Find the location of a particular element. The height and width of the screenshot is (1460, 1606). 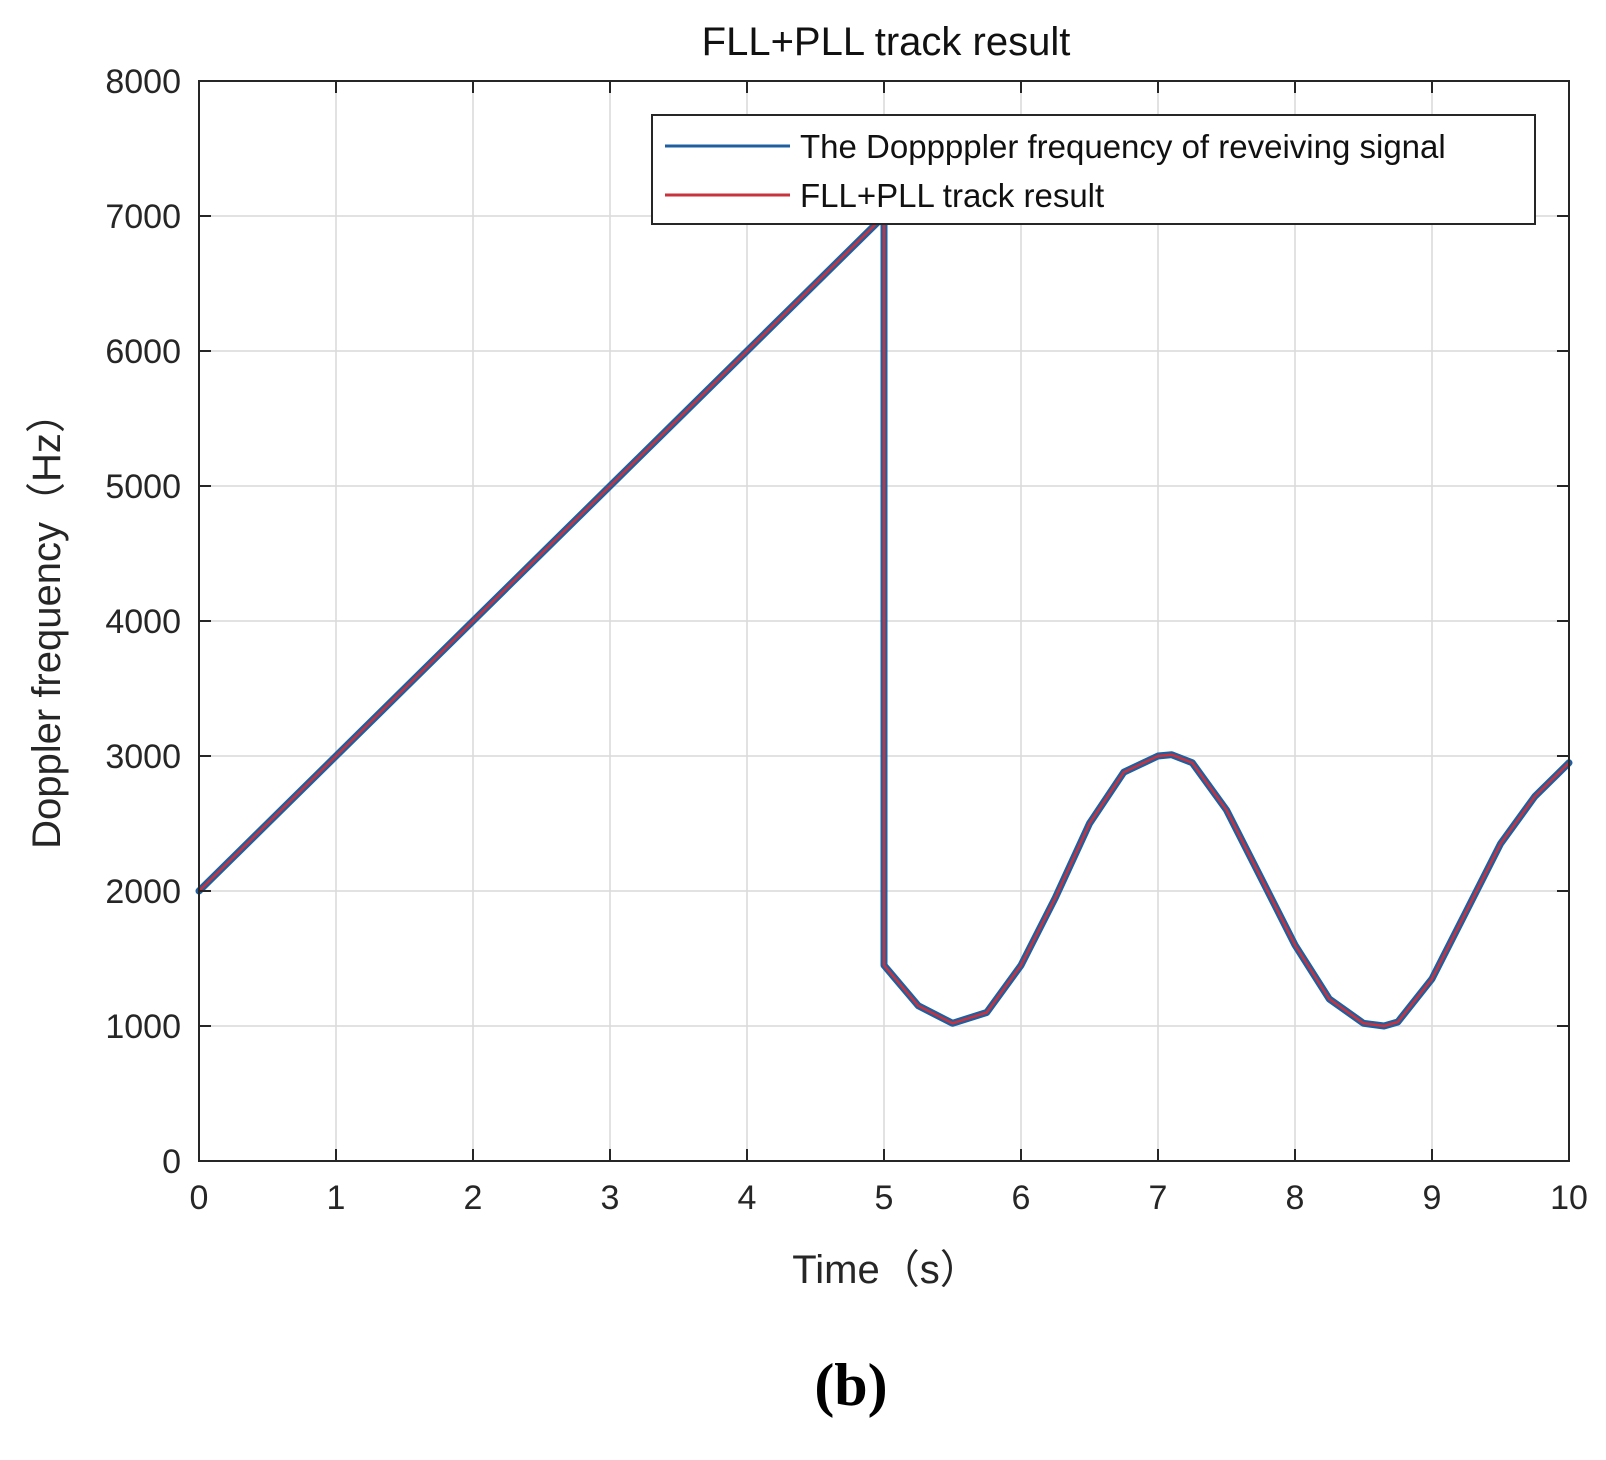

y-tick-label: 1000 is located at coordinates (143, 1027).